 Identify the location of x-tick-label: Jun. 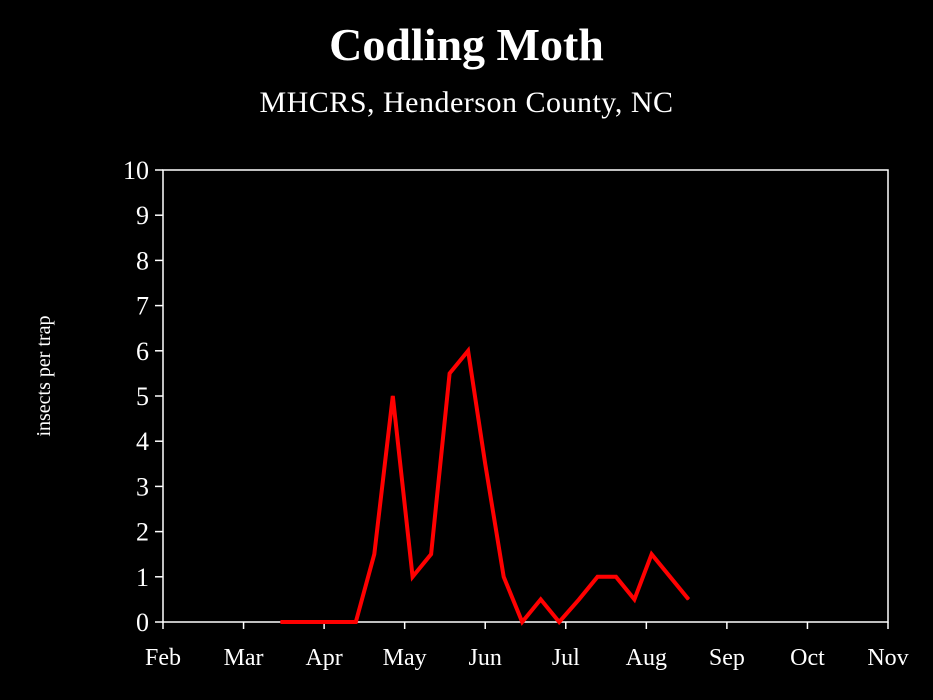
(485, 658).